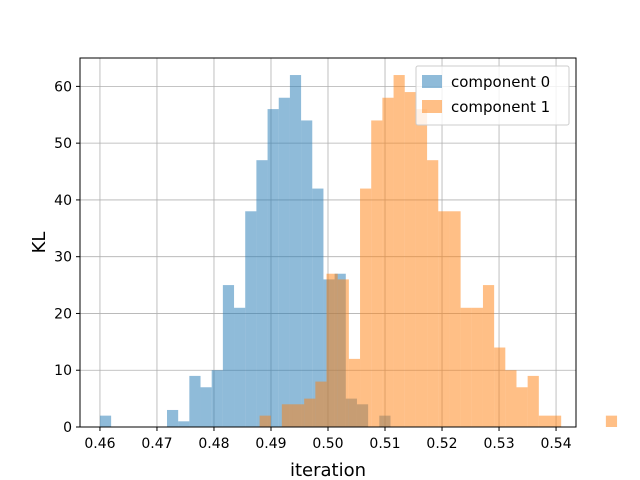 This screenshot has width=640, height=480. I want to click on y-axis-label: KL, so click(39, 243).